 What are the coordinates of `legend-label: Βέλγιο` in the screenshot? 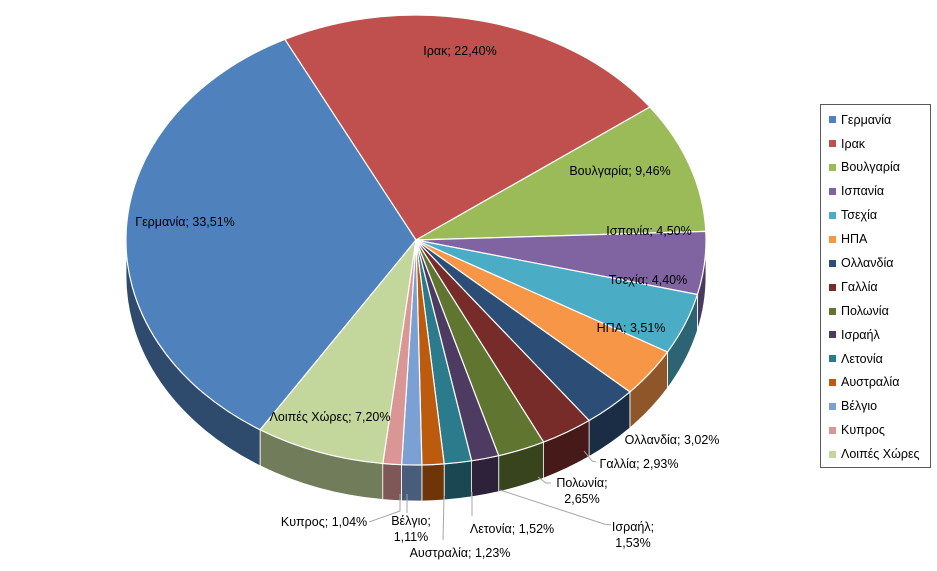 It's located at (859, 406).